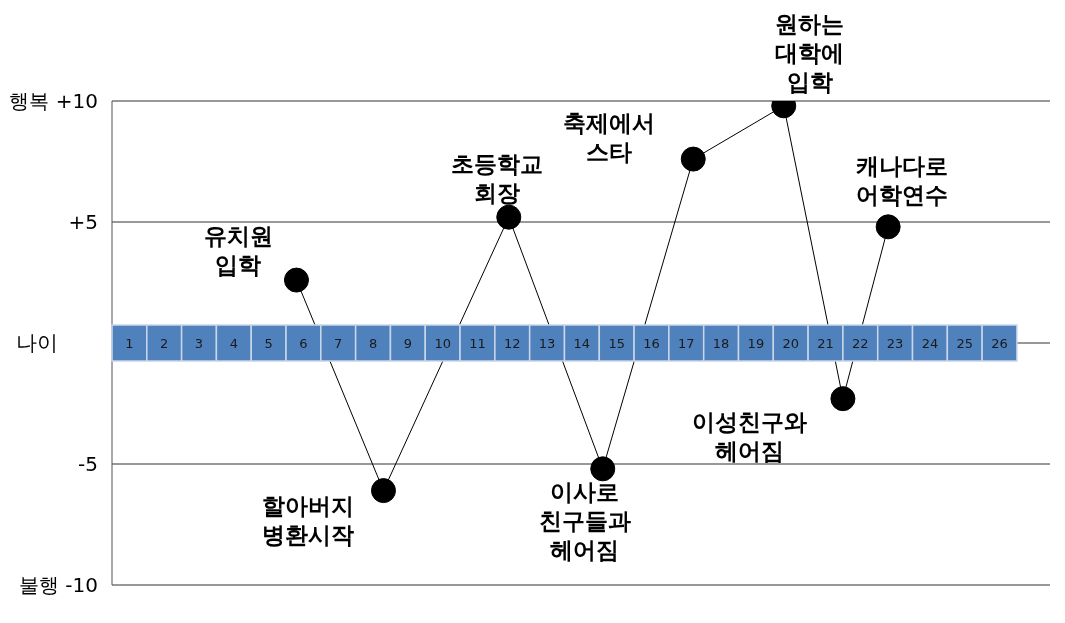 This screenshot has width=1065, height=623. What do you see at coordinates (199, 343) in the screenshot?
I see `x-tick-label: 3` at bounding box center [199, 343].